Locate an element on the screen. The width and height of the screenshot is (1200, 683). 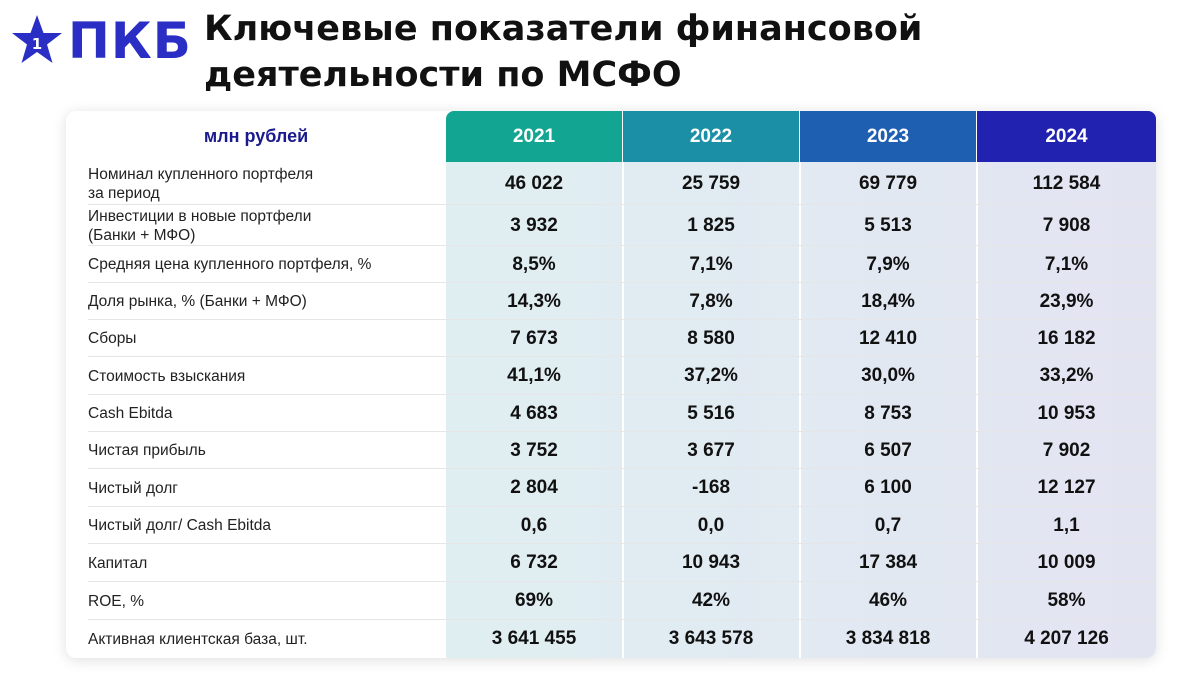
table-row: ROE, % 69% 42% 46% 58% is located at coordinates (611, 601).